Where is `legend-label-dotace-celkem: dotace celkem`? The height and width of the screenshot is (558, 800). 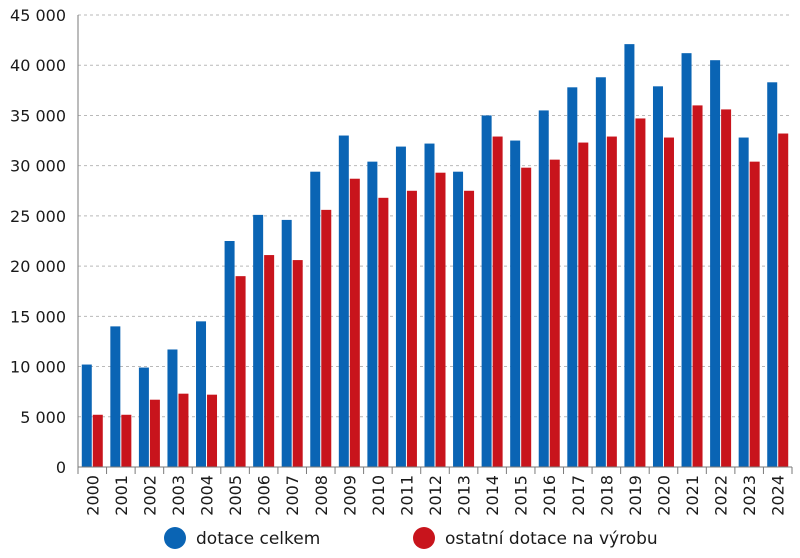
legend-label-dotace-celkem: dotace celkem is located at coordinates (258, 539).